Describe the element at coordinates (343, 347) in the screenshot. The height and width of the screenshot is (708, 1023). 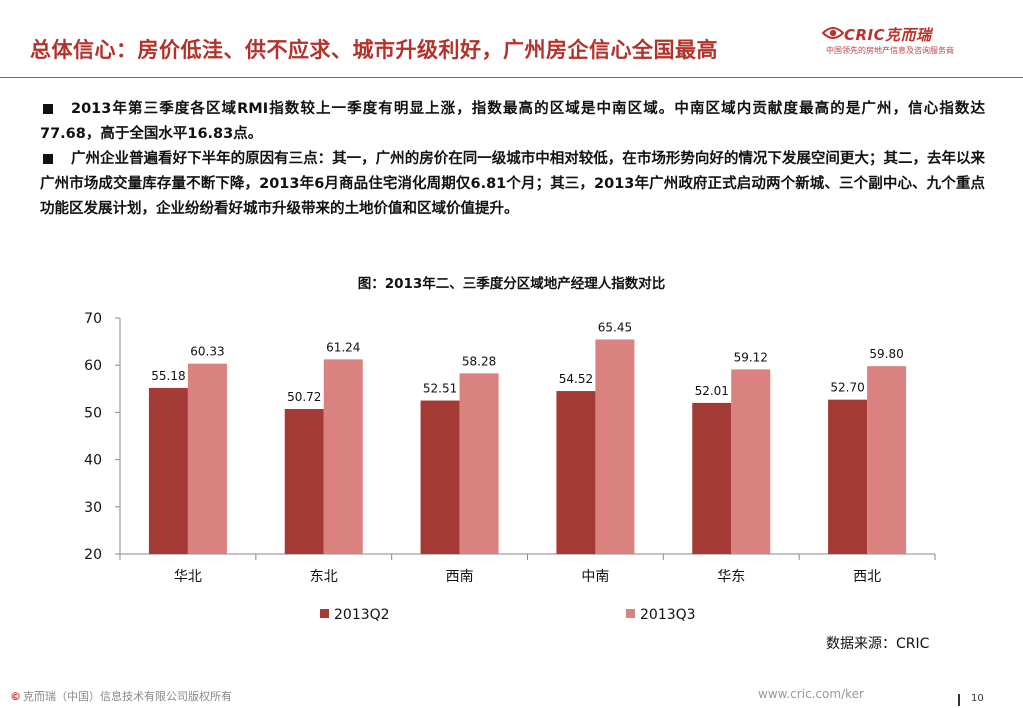
I see `data-label: 61.24` at that location.